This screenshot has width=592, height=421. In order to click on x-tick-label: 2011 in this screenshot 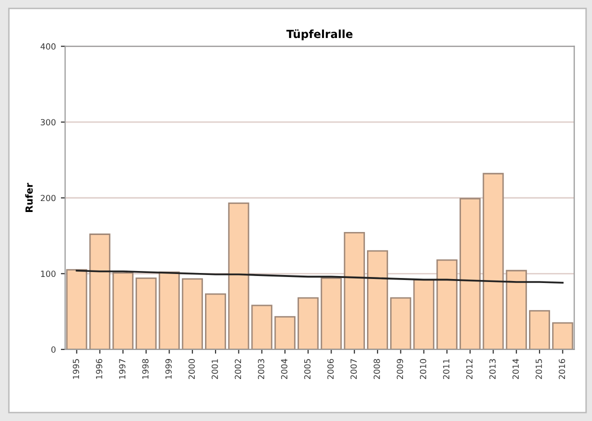, I will do `click(446, 369)`.